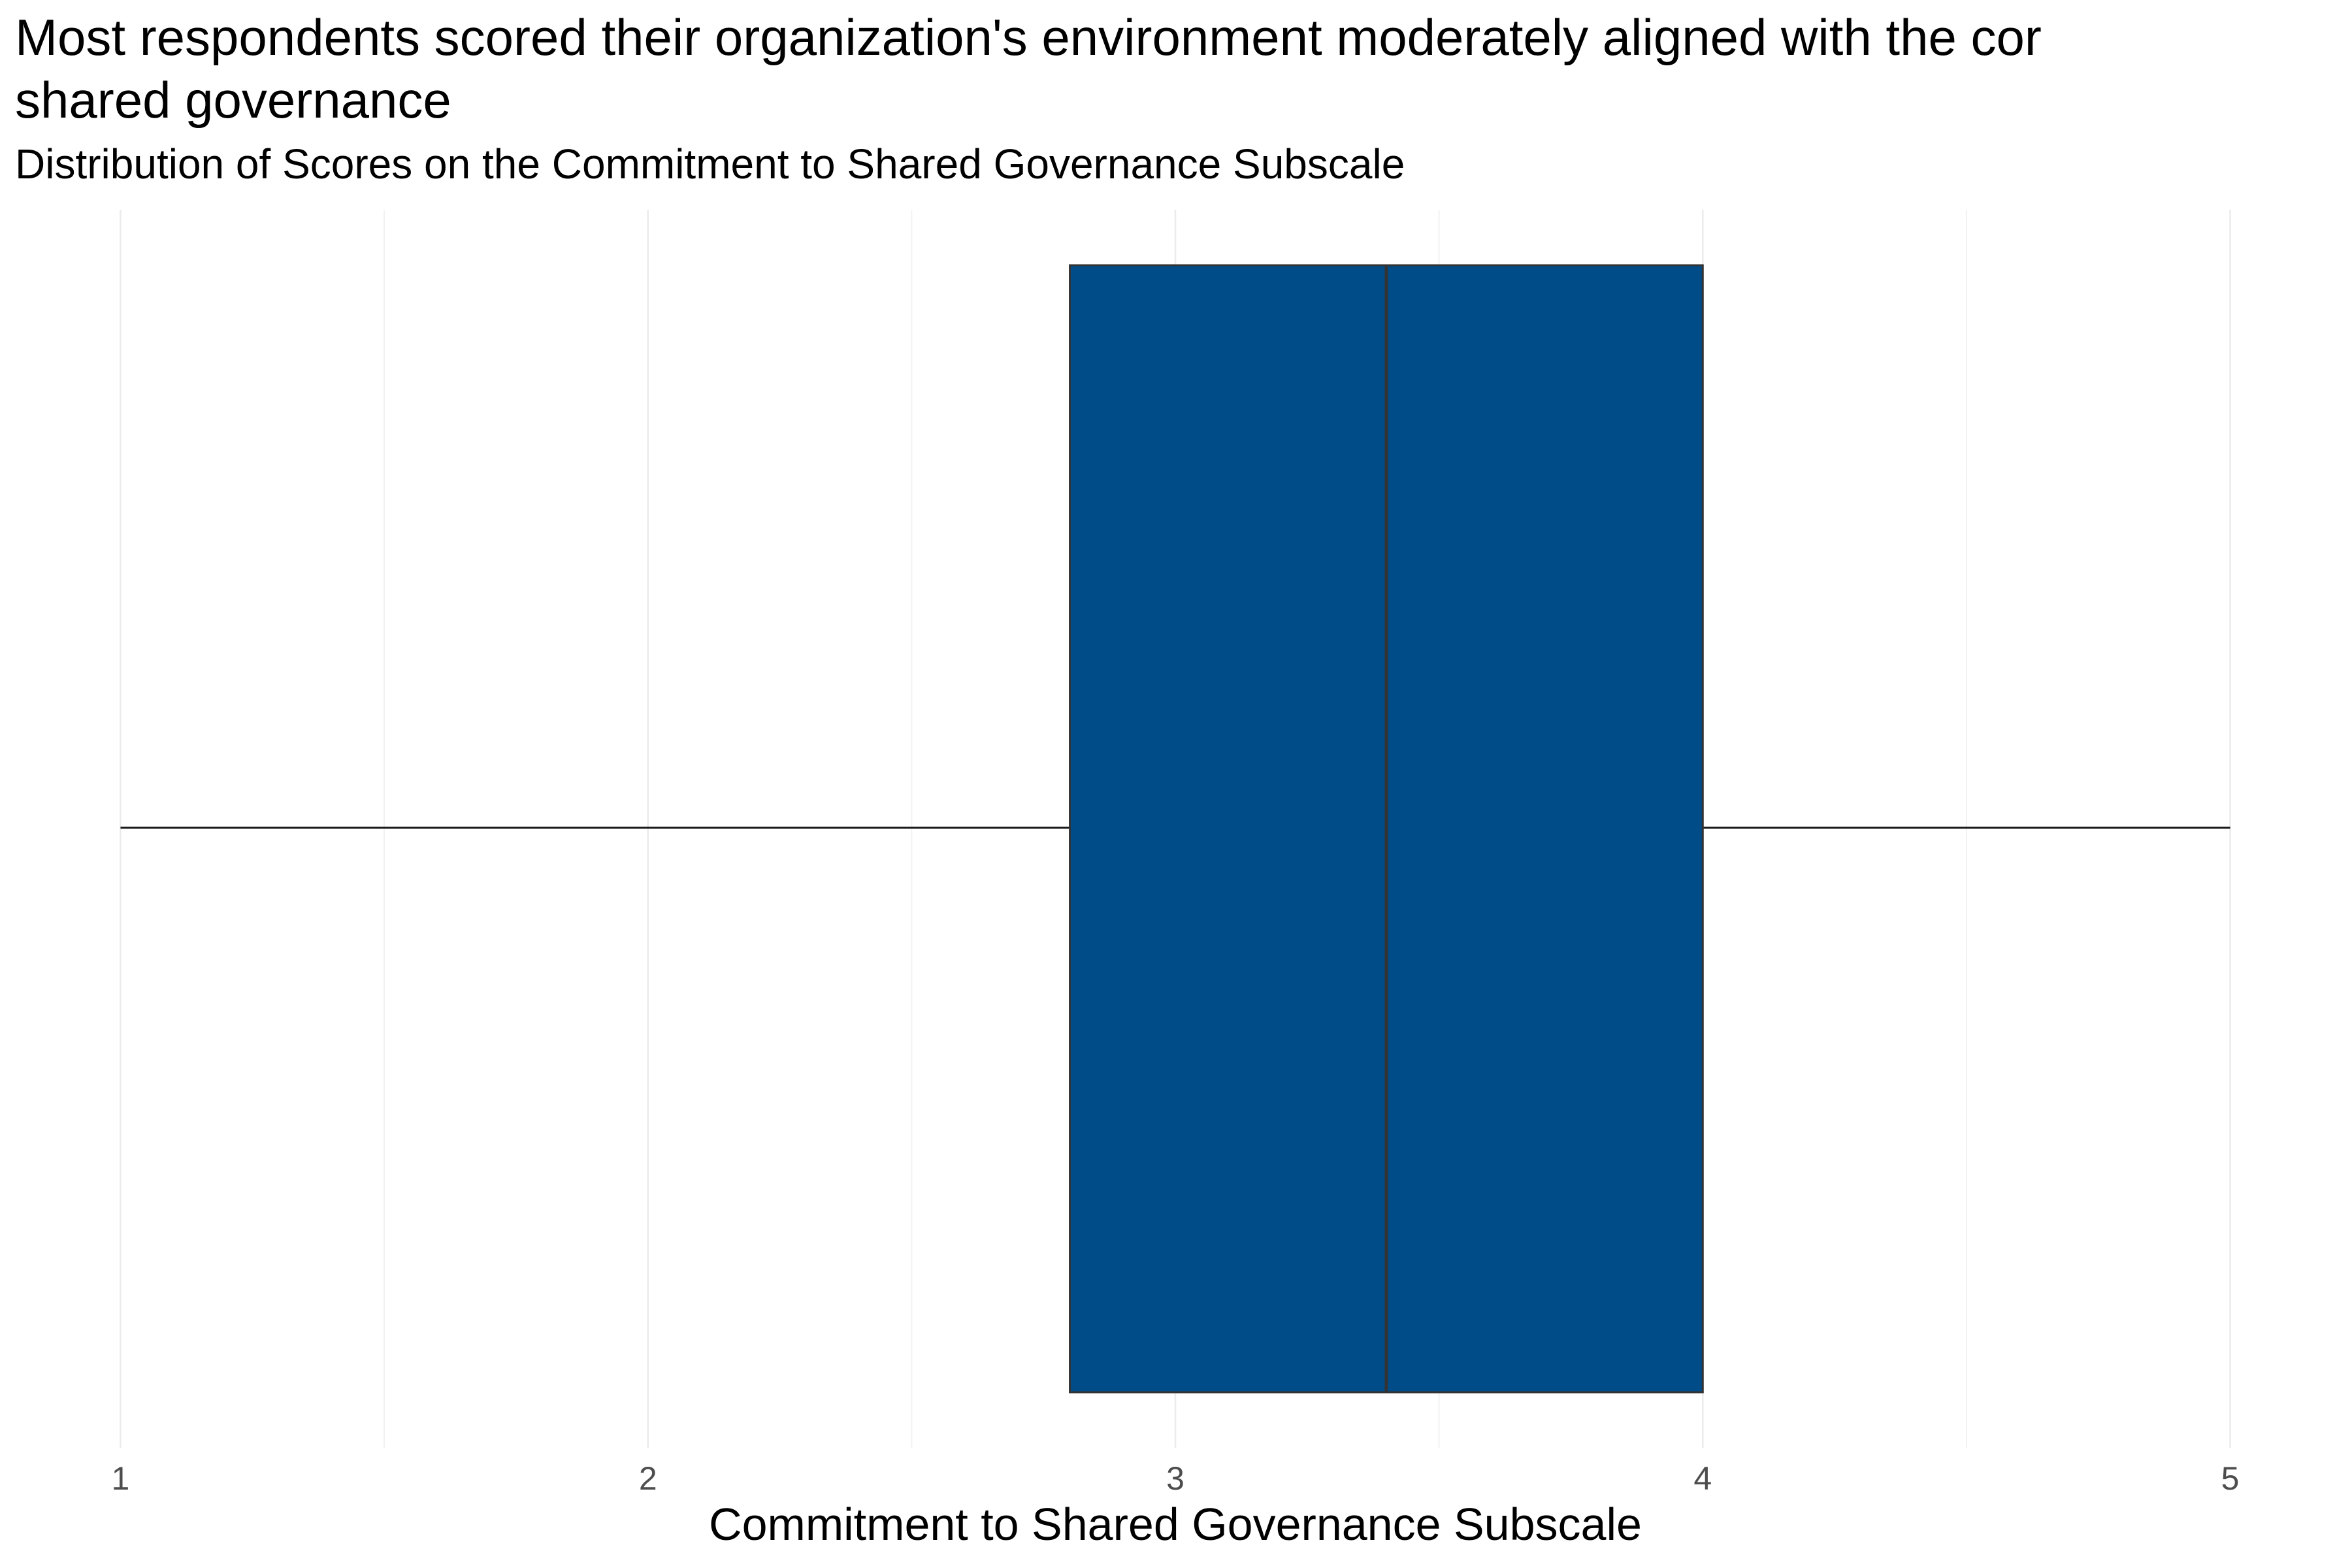 The image size is (2352, 1568). What do you see at coordinates (2230, 1478) in the screenshot?
I see `x-tick-label: 5` at bounding box center [2230, 1478].